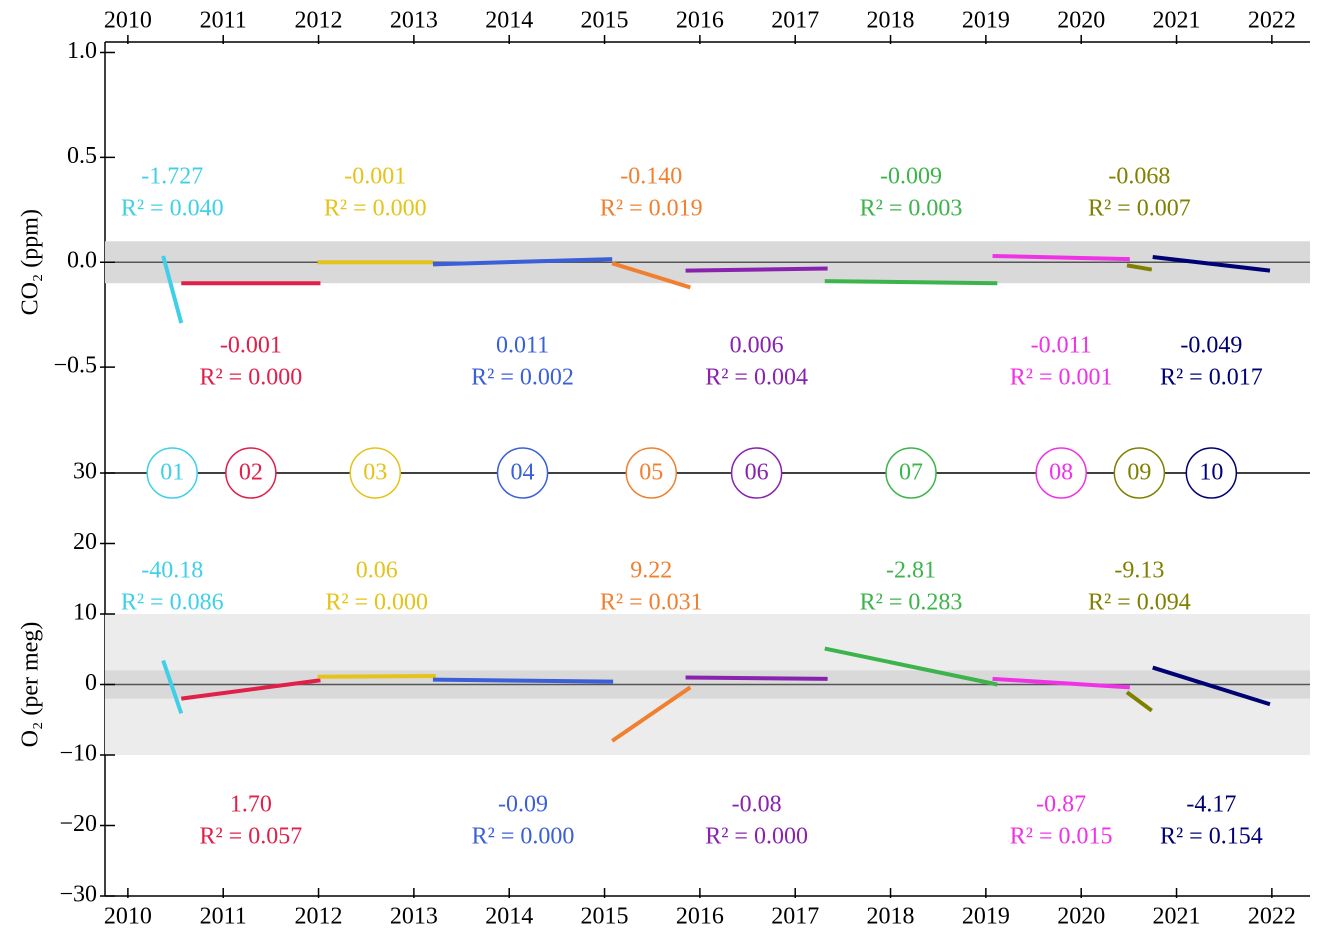 This screenshot has width=1322, height=931. I want to click on r2-label: R² = 0.004, so click(756, 378).